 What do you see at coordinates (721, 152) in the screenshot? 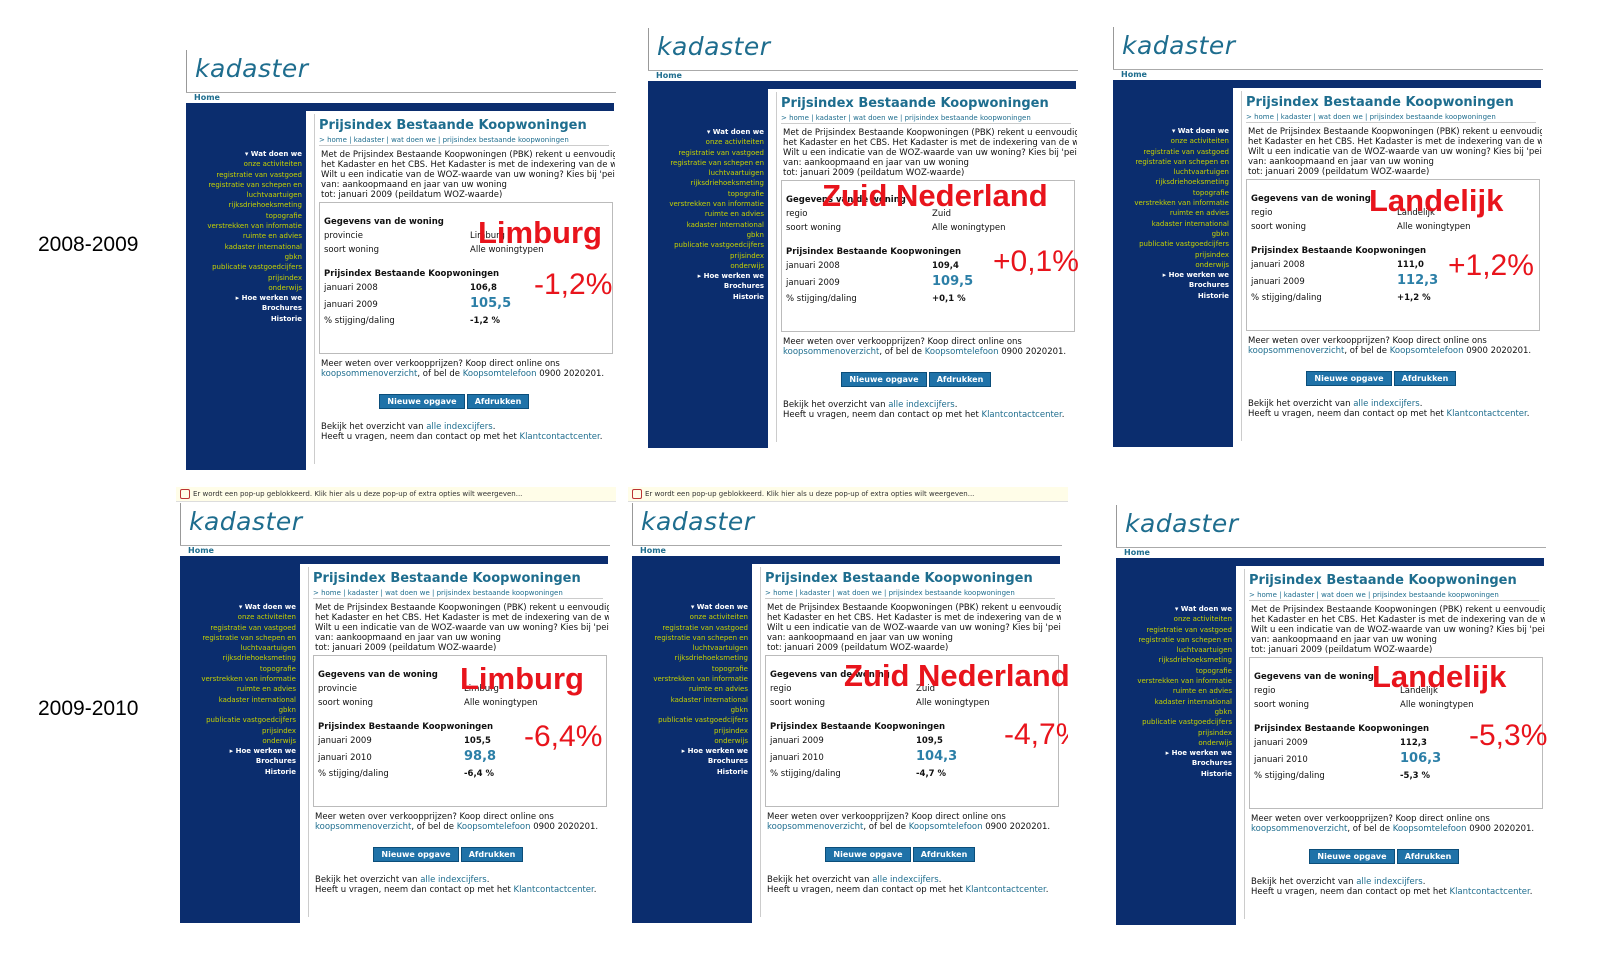
I see `sidebar-item: registratie van vastgoed` at bounding box center [721, 152].